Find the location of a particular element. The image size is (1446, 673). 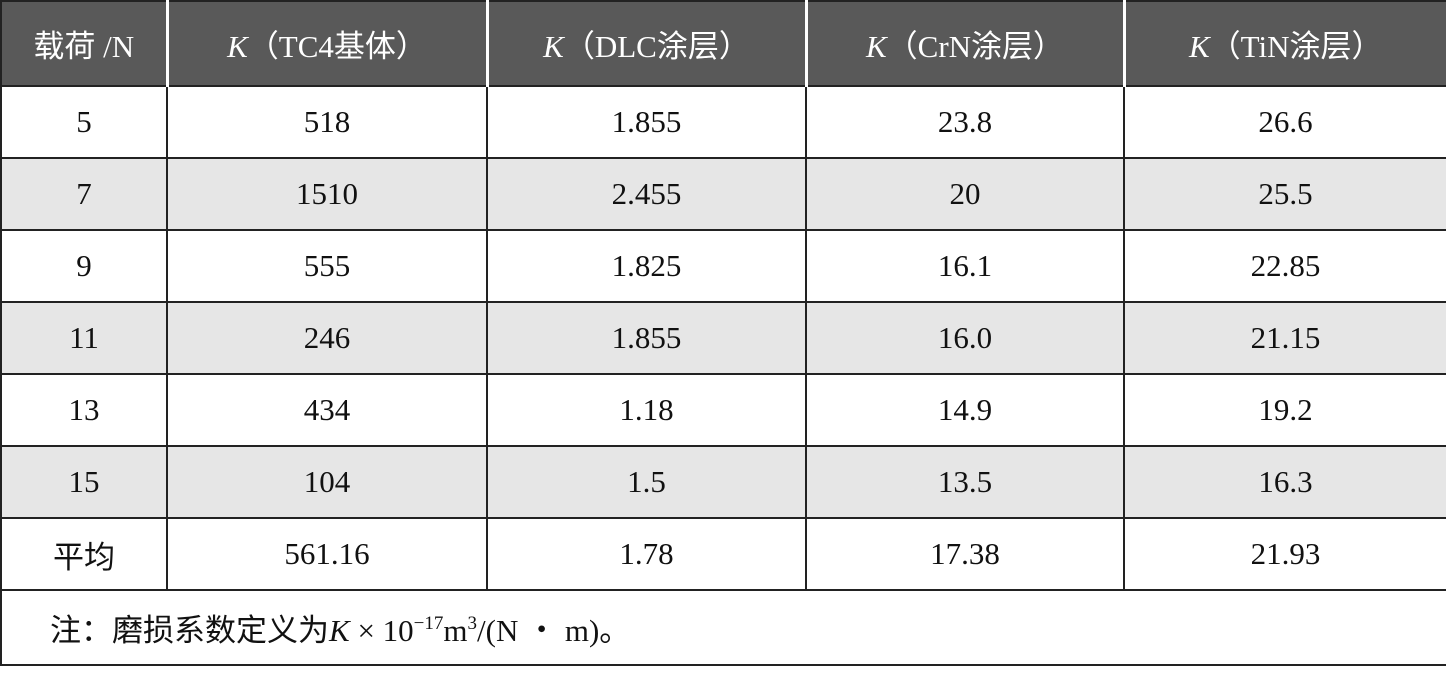

header-label: （DLC涂层） is located at coordinates (656, 46).